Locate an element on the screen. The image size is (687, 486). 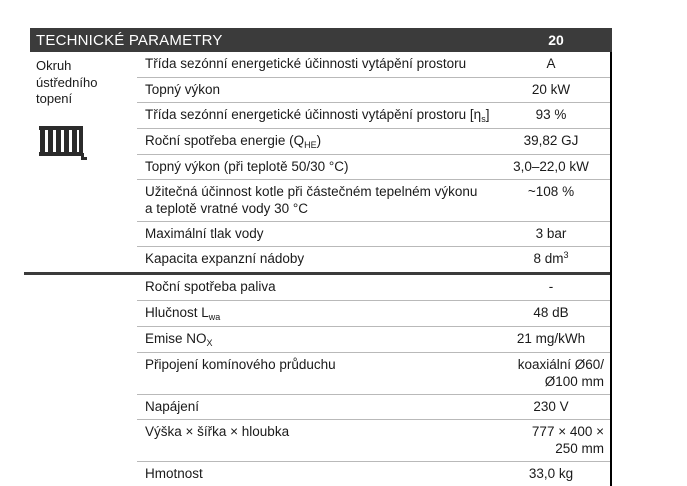
row-label-suffix: ) is located at coordinates (319, 140).